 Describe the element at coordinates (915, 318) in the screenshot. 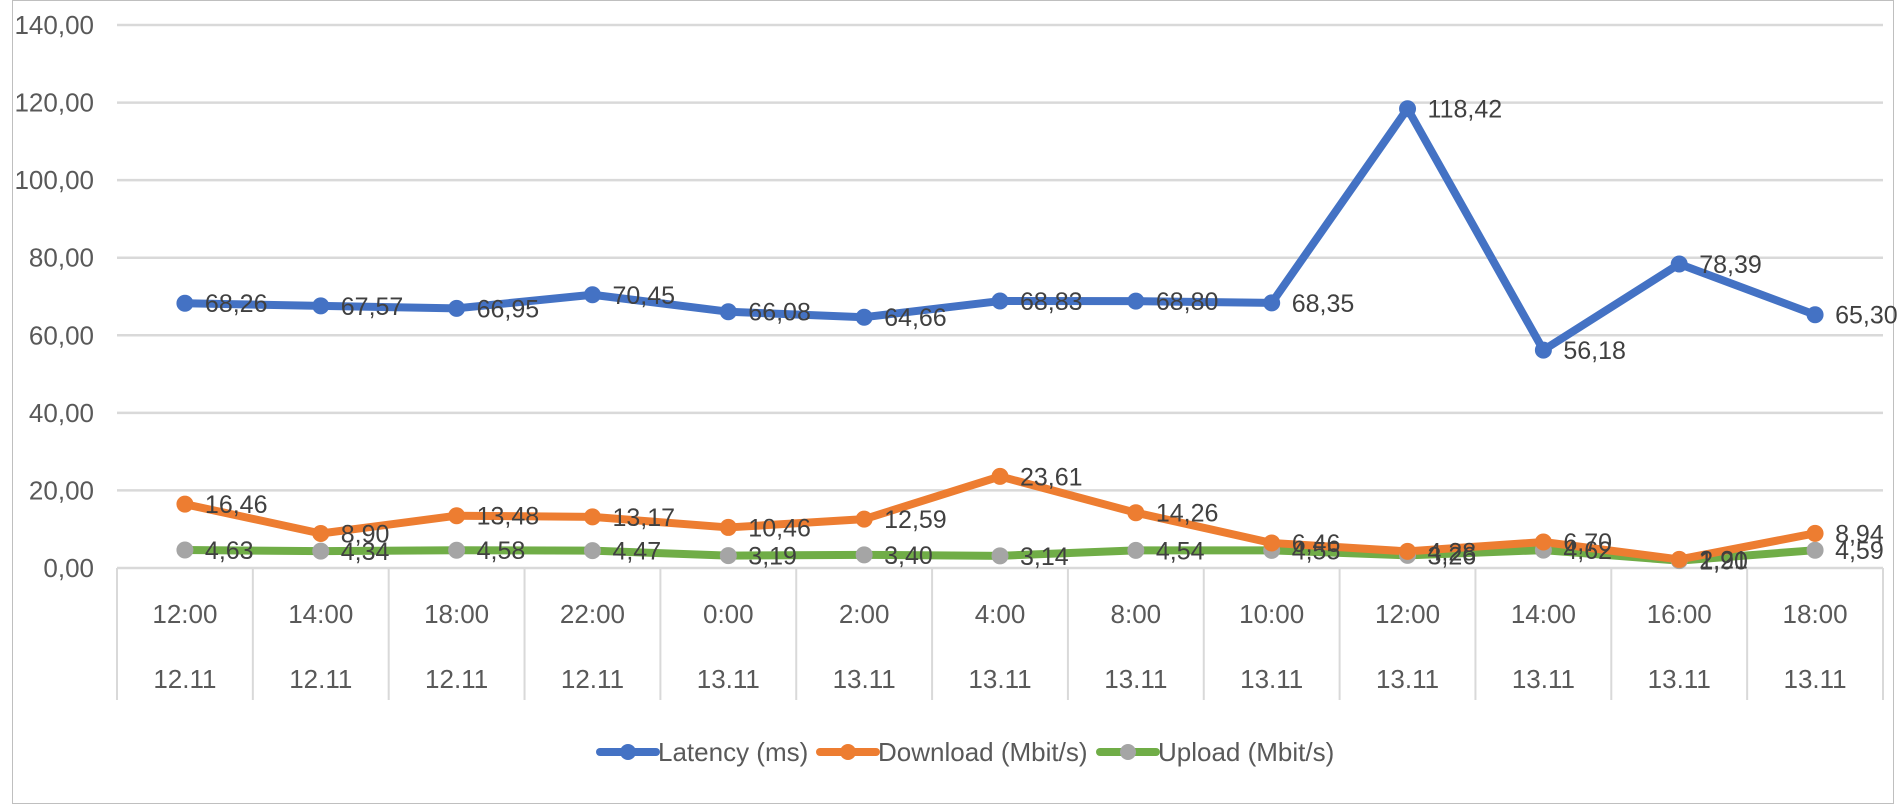

I see `data-label: 64,66` at that location.